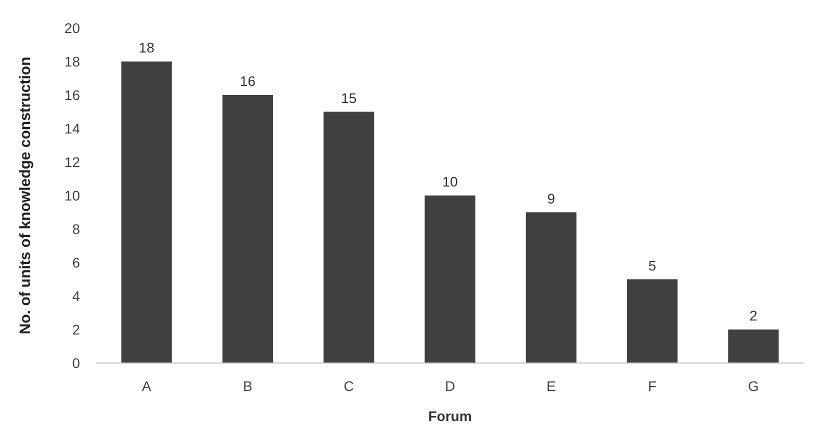 This screenshot has width=820, height=437. I want to click on y-tick-label: 16, so click(72, 94).